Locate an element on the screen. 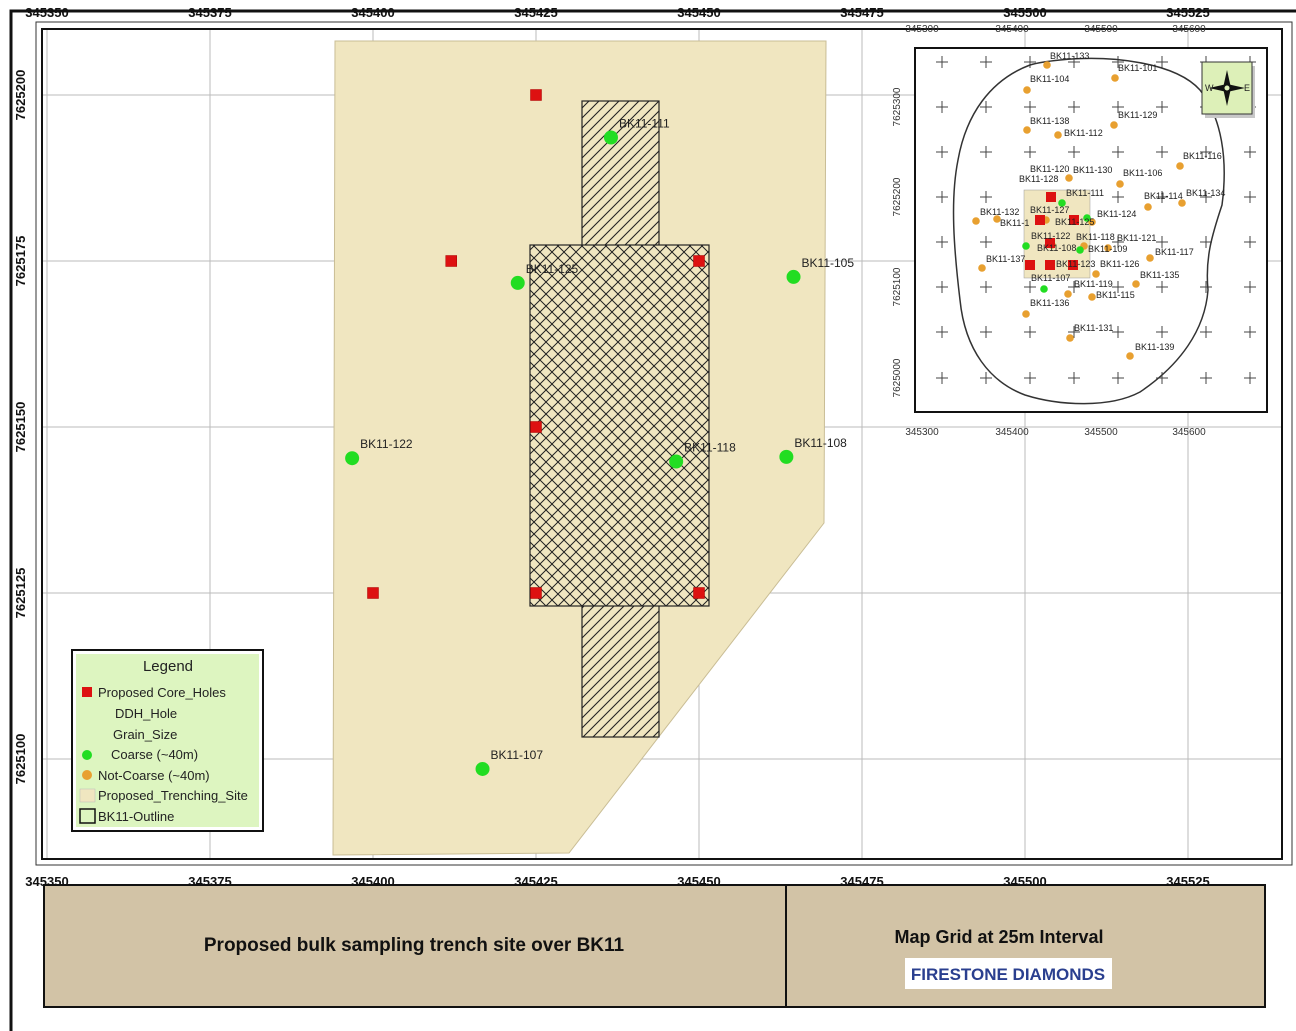 Image resolution: width=1296 pixels, height=1031 pixels. inset-bottom-tick: 345300 is located at coordinates (922, 432).